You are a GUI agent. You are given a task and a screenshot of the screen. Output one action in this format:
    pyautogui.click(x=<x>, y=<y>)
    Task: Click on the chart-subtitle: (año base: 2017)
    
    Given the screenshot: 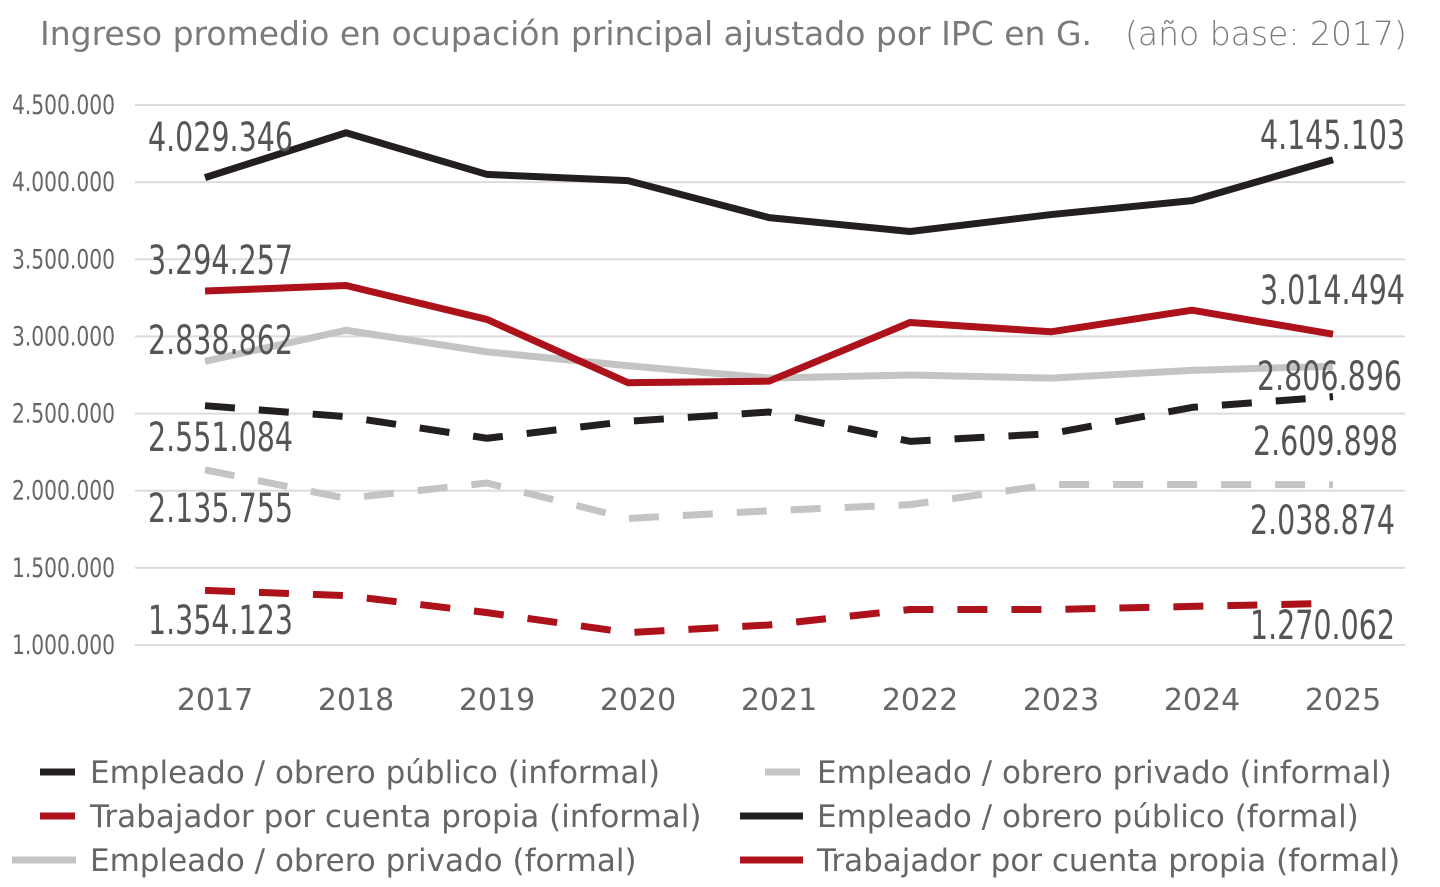 What is the action you would take?
    pyautogui.click(x=1266, y=33)
    